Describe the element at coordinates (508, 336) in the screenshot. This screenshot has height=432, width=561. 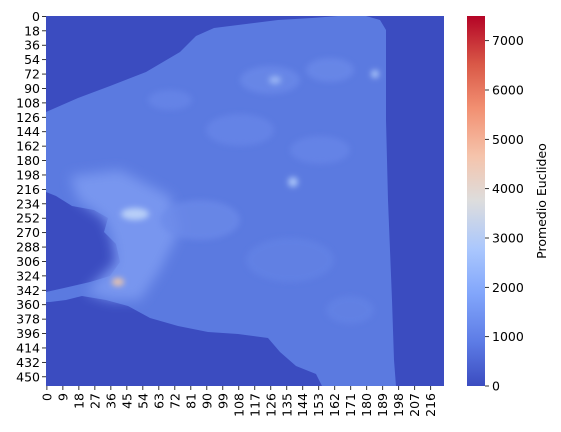
I see `colorbar-tick-label: 1000` at that location.